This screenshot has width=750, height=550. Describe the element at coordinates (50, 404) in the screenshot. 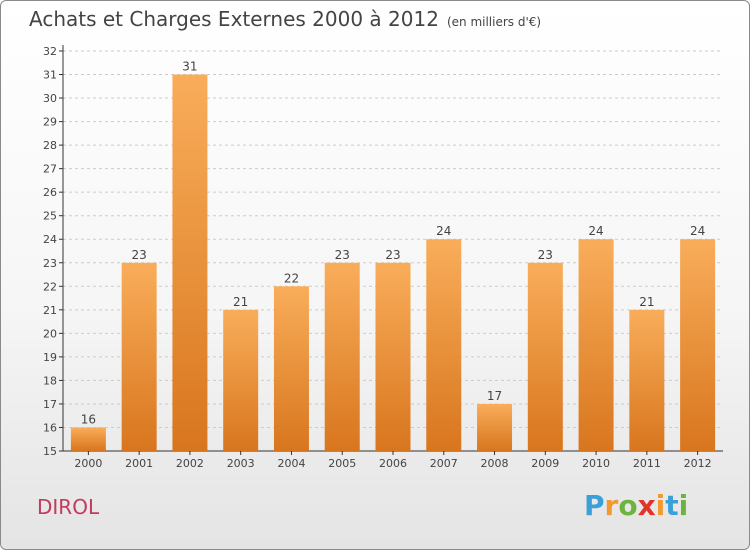

I see `y-tick-label: 17` at that location.